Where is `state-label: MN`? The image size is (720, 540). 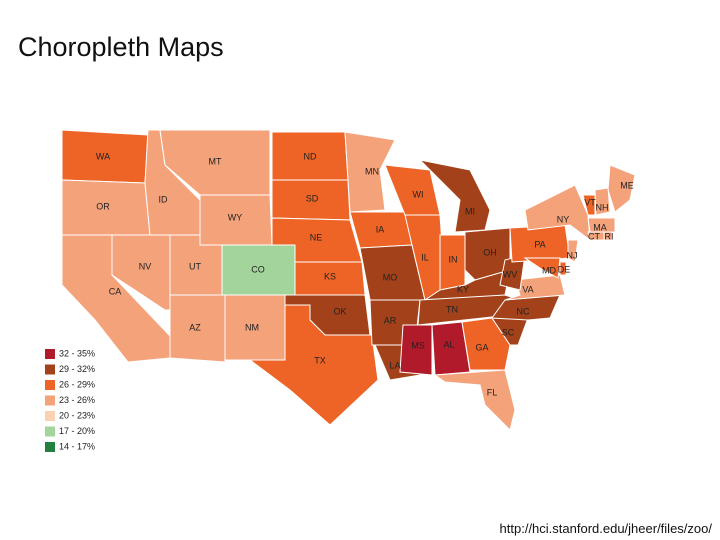 state-label: MN is located at coordinates (372, 171).